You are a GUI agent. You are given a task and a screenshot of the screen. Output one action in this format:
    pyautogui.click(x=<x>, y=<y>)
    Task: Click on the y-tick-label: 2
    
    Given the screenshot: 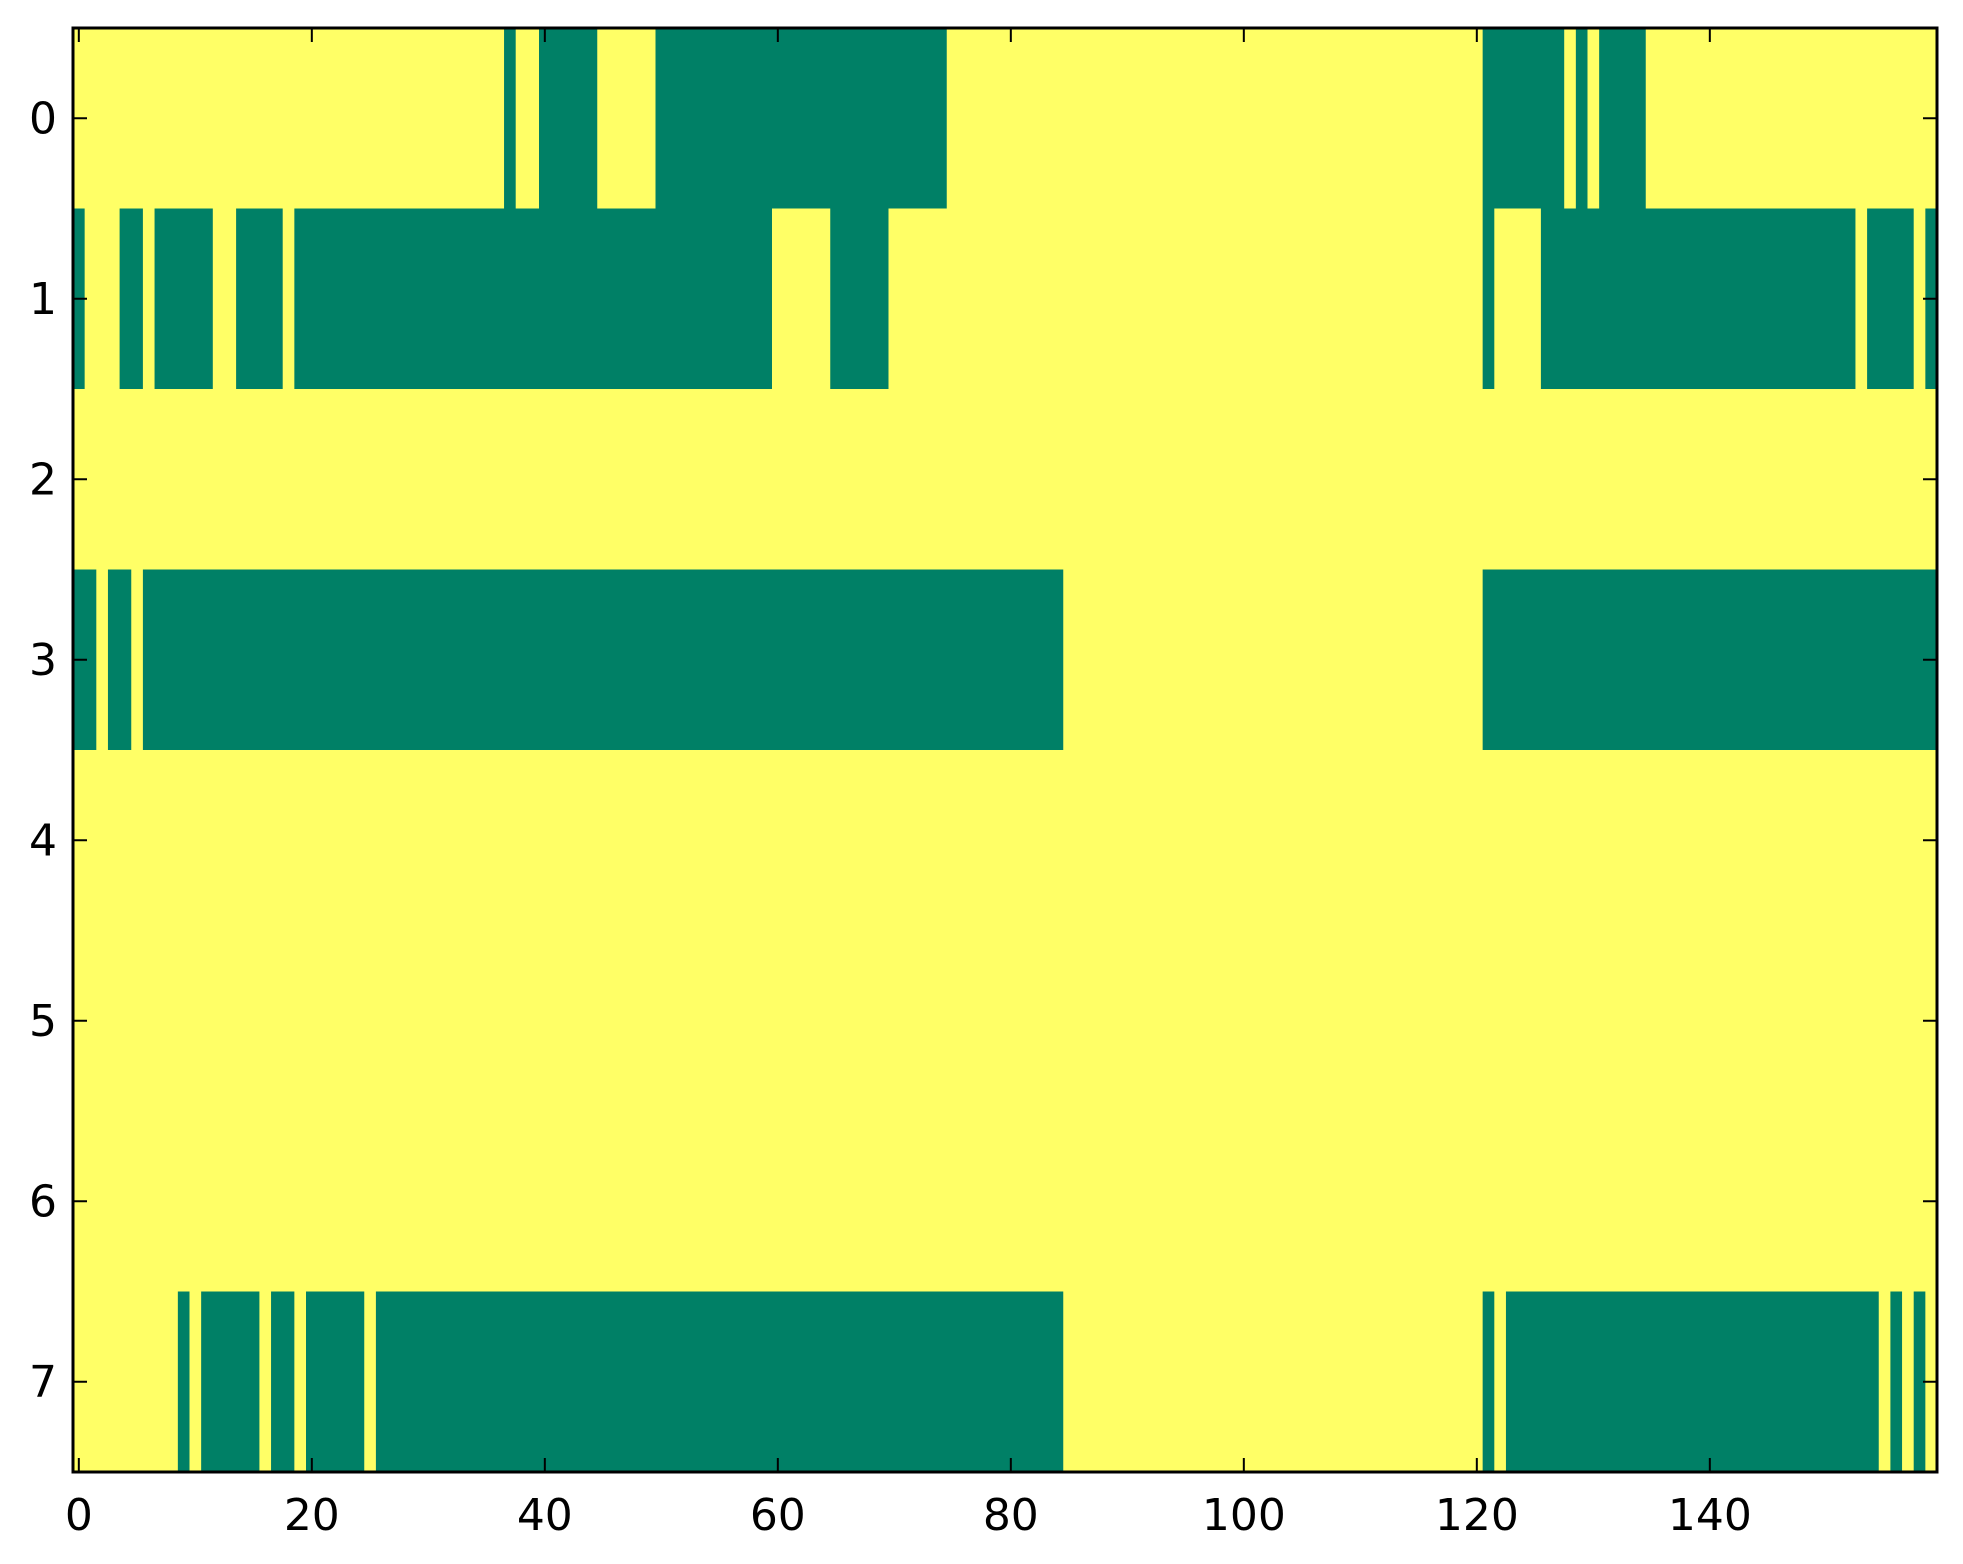 What is the action you would take?
    pyautogui.click(x=43, y=479)
    